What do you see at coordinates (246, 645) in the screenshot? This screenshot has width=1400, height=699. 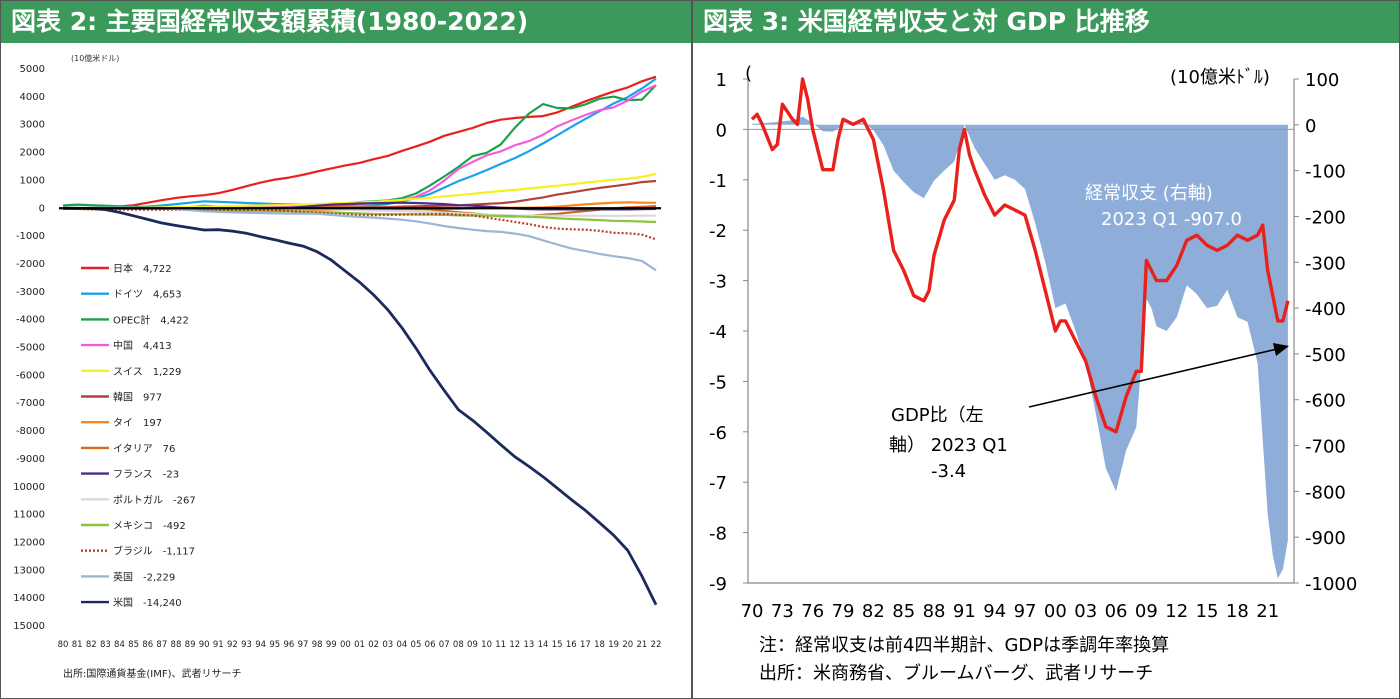 I see `x-tick-label: 93` at bounding box center [246, 645].